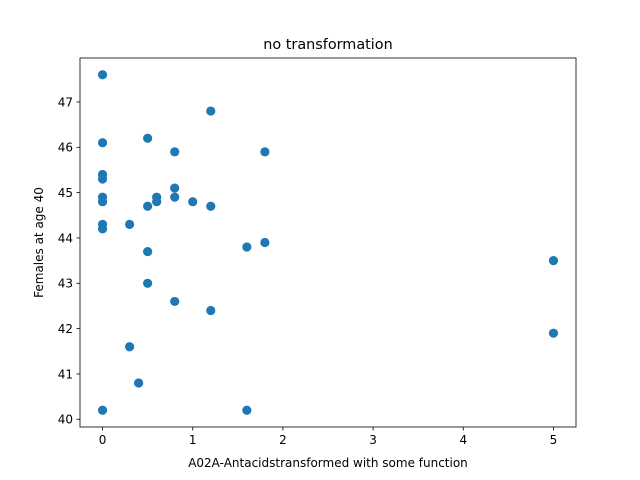  What do you see at coordinates (283, 440) in the screenshot?
I see `x-tick-label-2: 2` at bounding box center [283, 440].